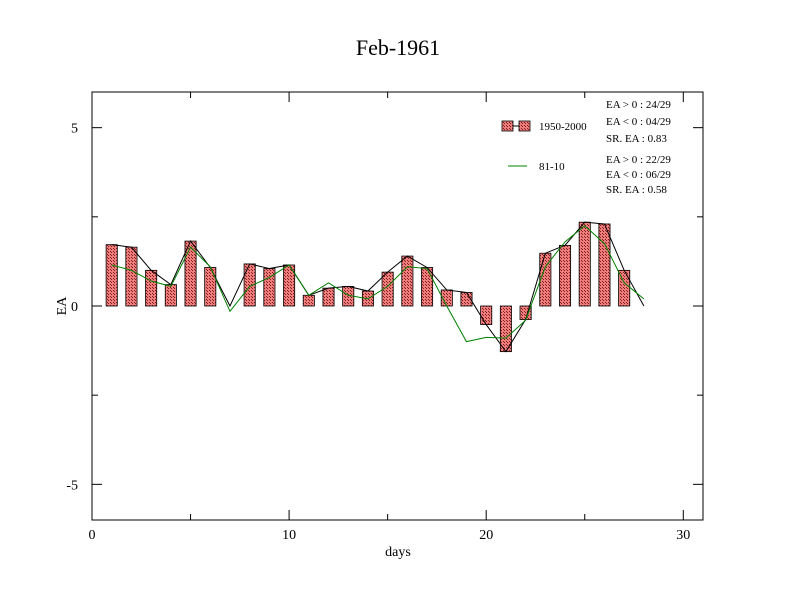 This screenshot has height=612, width=792. I want to click on legend-label-81-10: 81-10, so click(552, 167).